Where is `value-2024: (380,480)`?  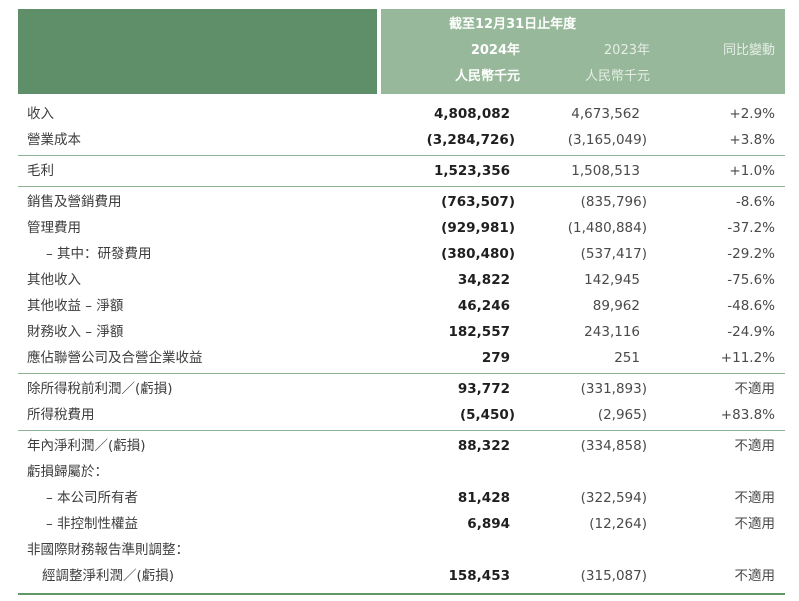 value-2024: (380,480) is located at coordinates (478, 254).